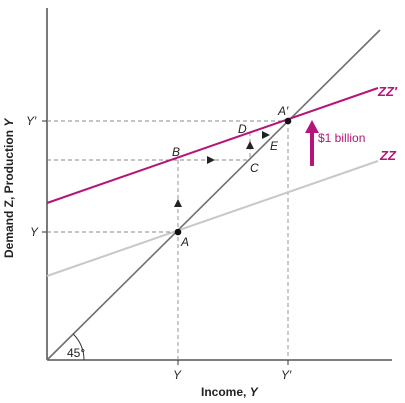 The width and height of the screenshot is (405, 403). I want to click on arrow-right-d-to-e, so click(266, 135).